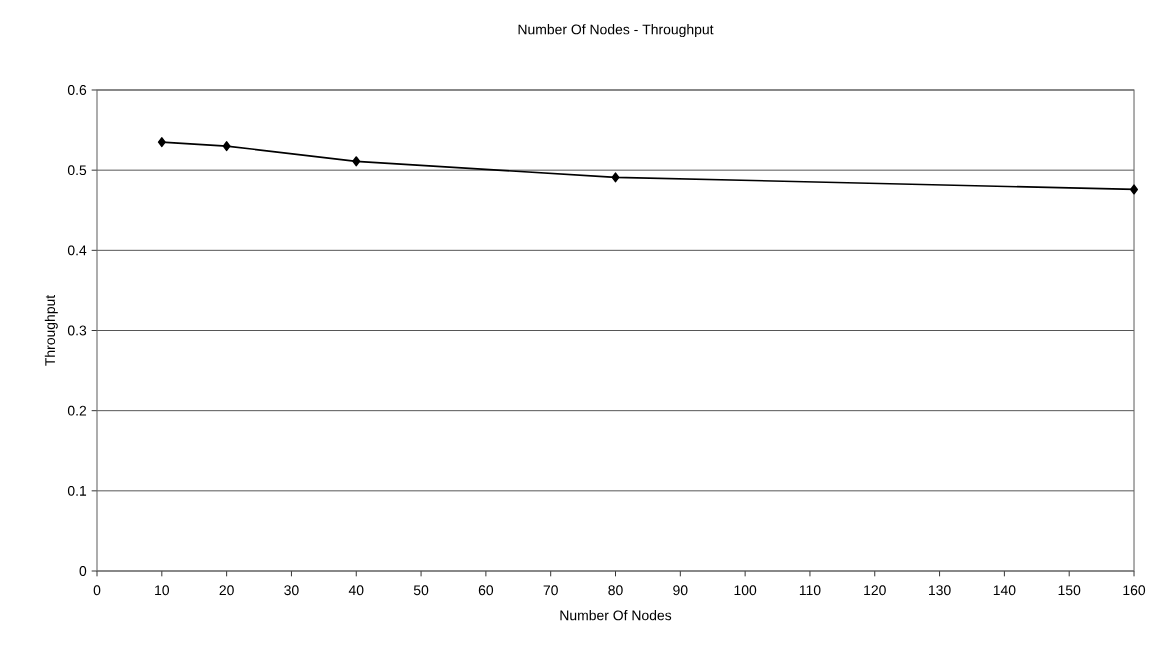 This screenshot has width=1164, height=660. Describe the element at coordinates (616, 615) in the screenshot. I see `x-axis-title: Number Of Nodes` at that location.